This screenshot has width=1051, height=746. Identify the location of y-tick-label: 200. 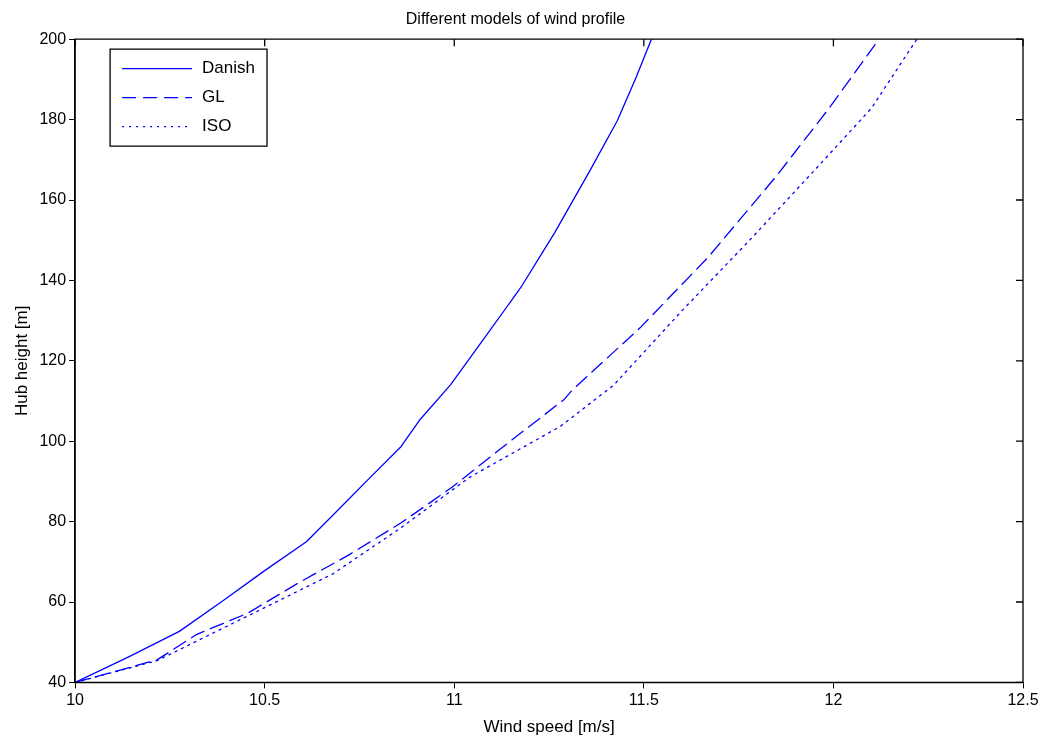
(53, 38).